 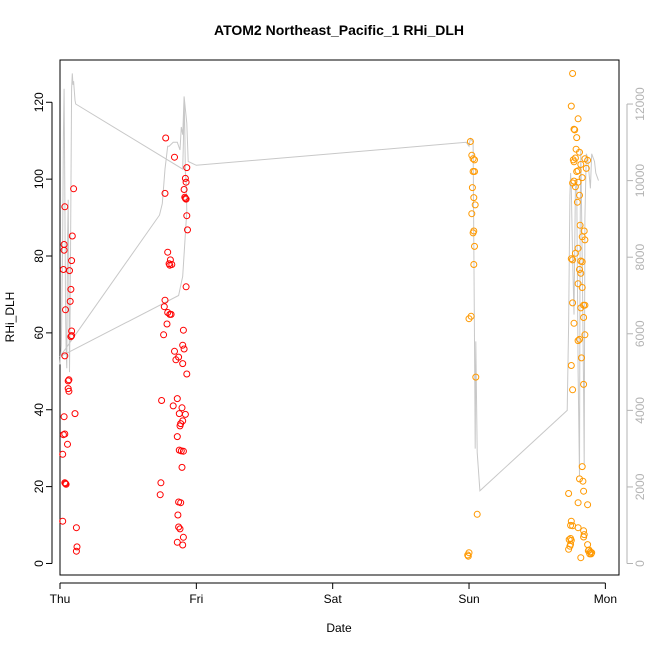 What do you see at coordinates (39, 563) in the screenshot?
I see `y-tick-label-0: 0` at bounding box center [39, 563].